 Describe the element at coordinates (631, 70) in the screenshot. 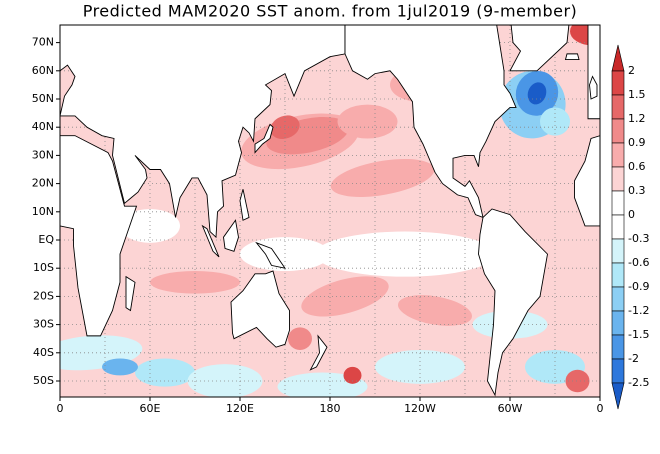

I see `colorbar-label: 2` at that location.